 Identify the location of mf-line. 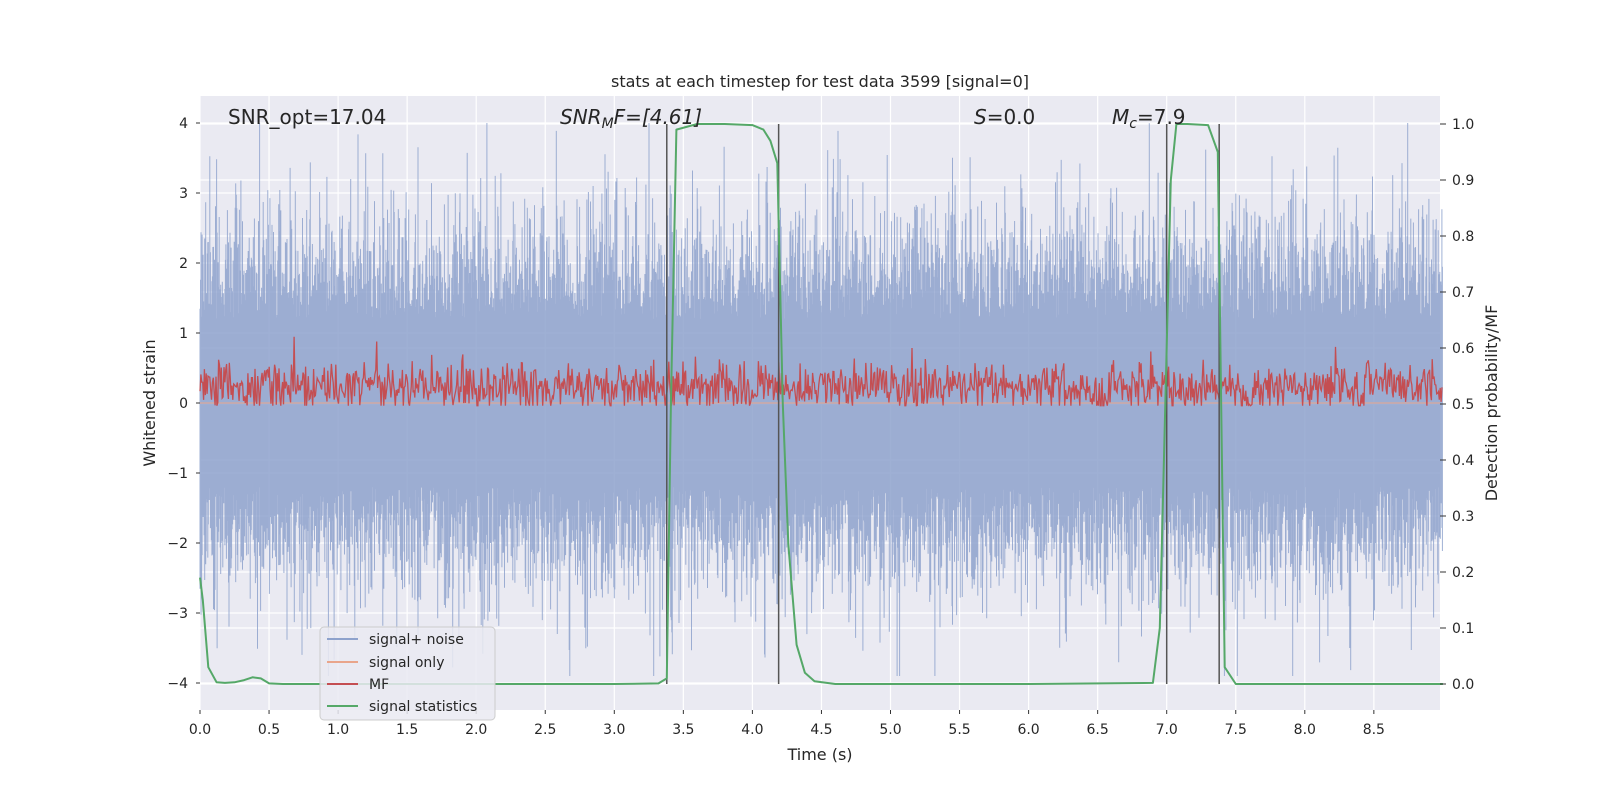
(821, 371).